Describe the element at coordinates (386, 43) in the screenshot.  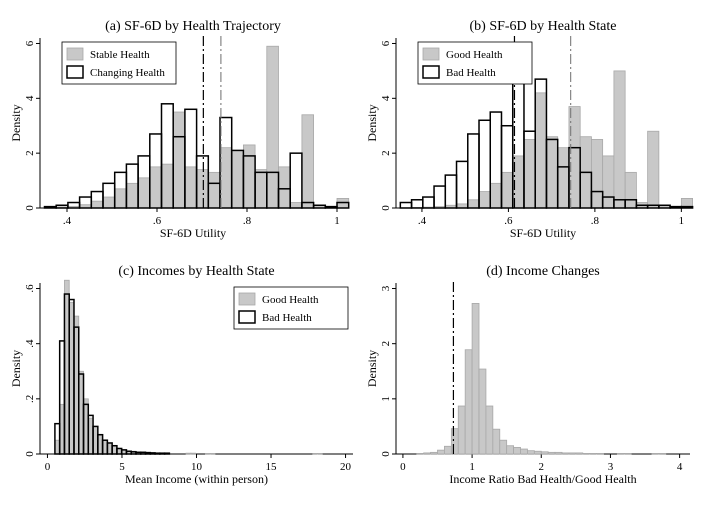
I see `y-tick-label: 6` at that location.